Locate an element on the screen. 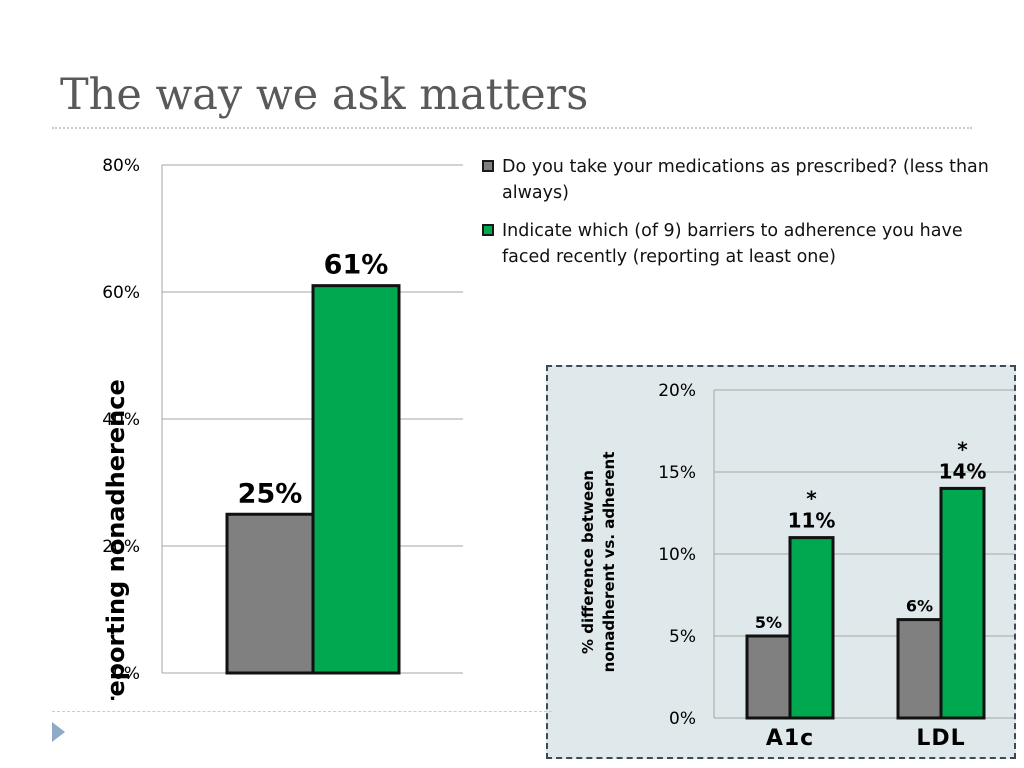 The image size is (1024, 768). main-y-tick-label: 40% is located at coordinates (121, 420).